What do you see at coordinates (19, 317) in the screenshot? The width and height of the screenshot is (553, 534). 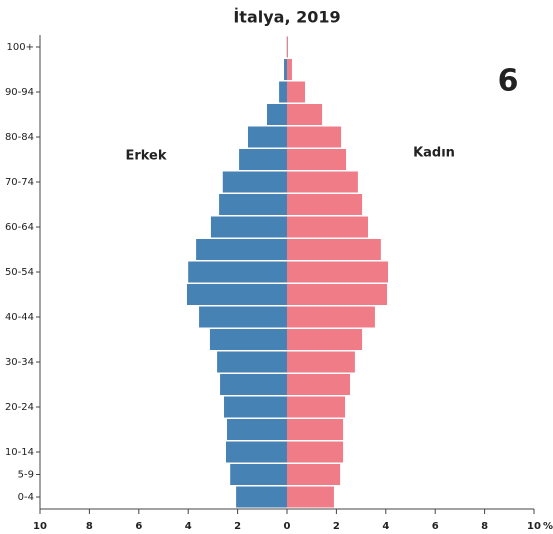 I see `y-tick-label: 40-44` at bounding box center [19, 317].